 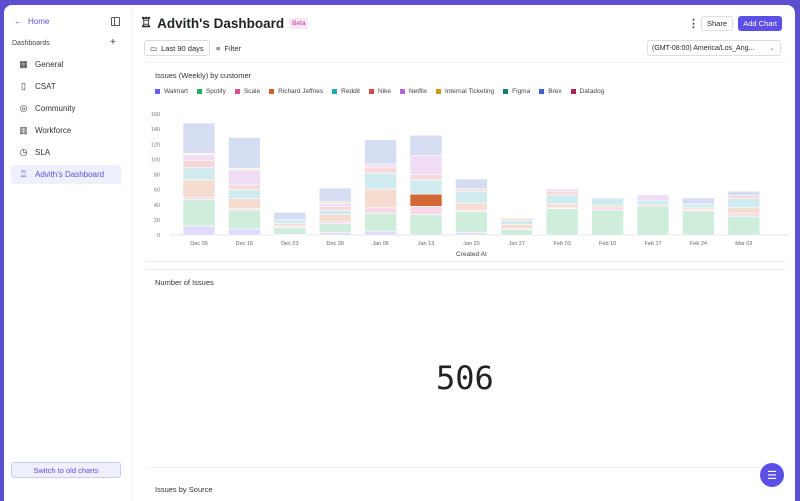 What do you see at coordinates (66, 86) in the screenshot?
I see `sidebar-item-csat: ▯ CSAT` at bounding box center [66, 86].